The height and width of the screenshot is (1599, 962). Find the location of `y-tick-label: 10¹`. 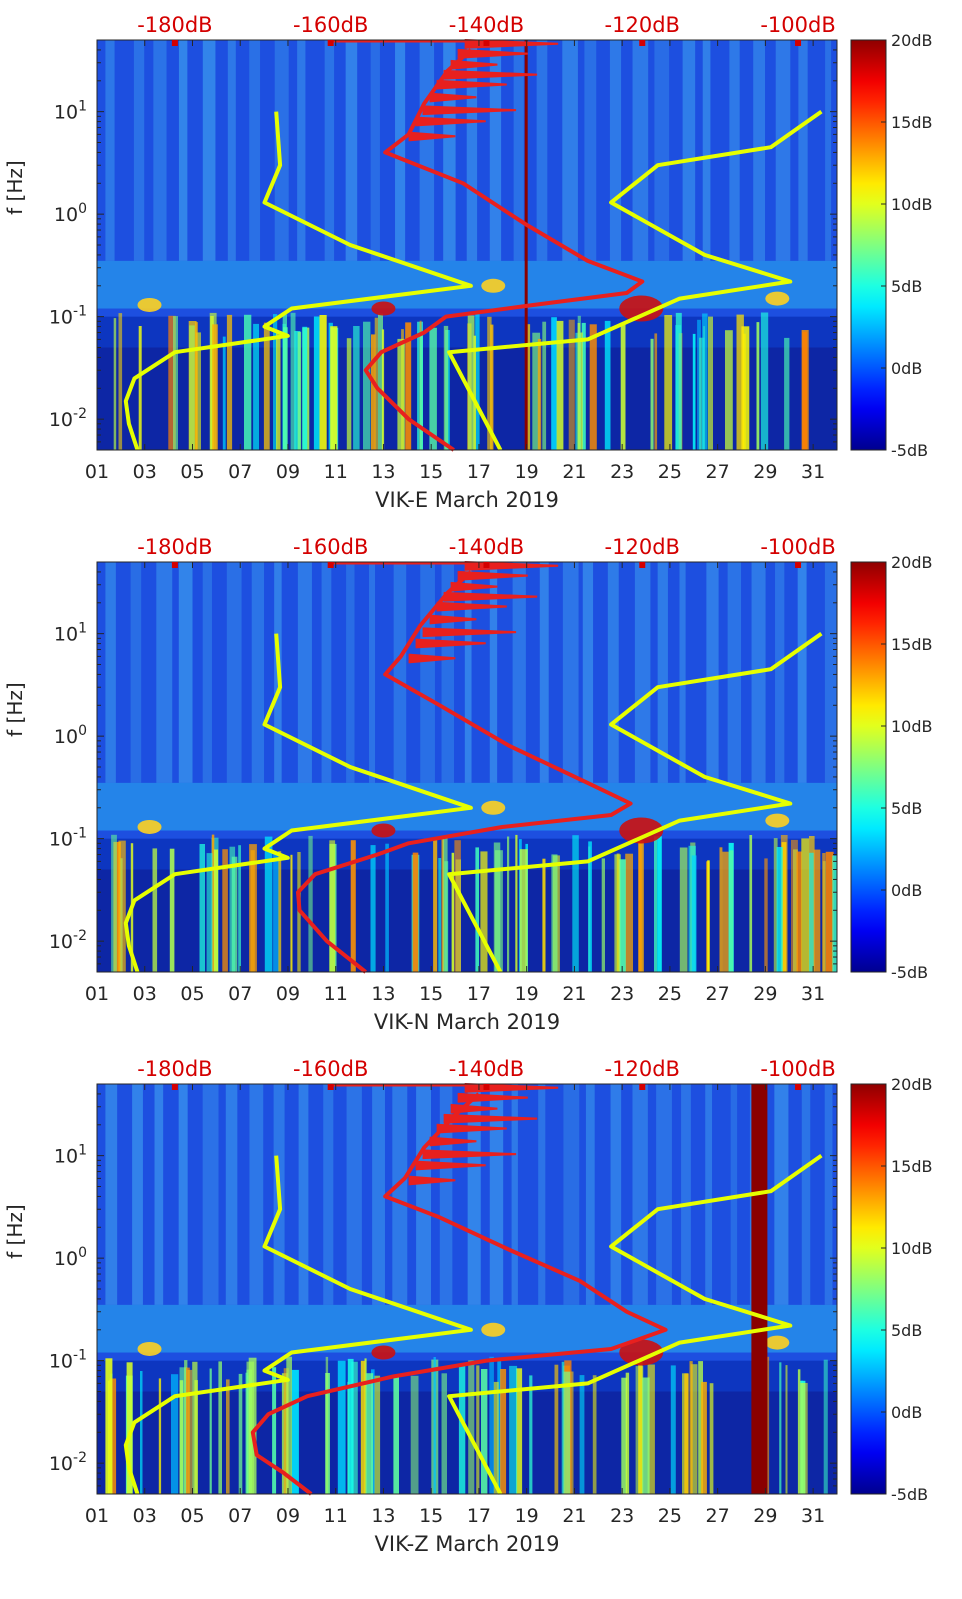

y-tick-label: 10¹ is located at coordinates (70, 633).